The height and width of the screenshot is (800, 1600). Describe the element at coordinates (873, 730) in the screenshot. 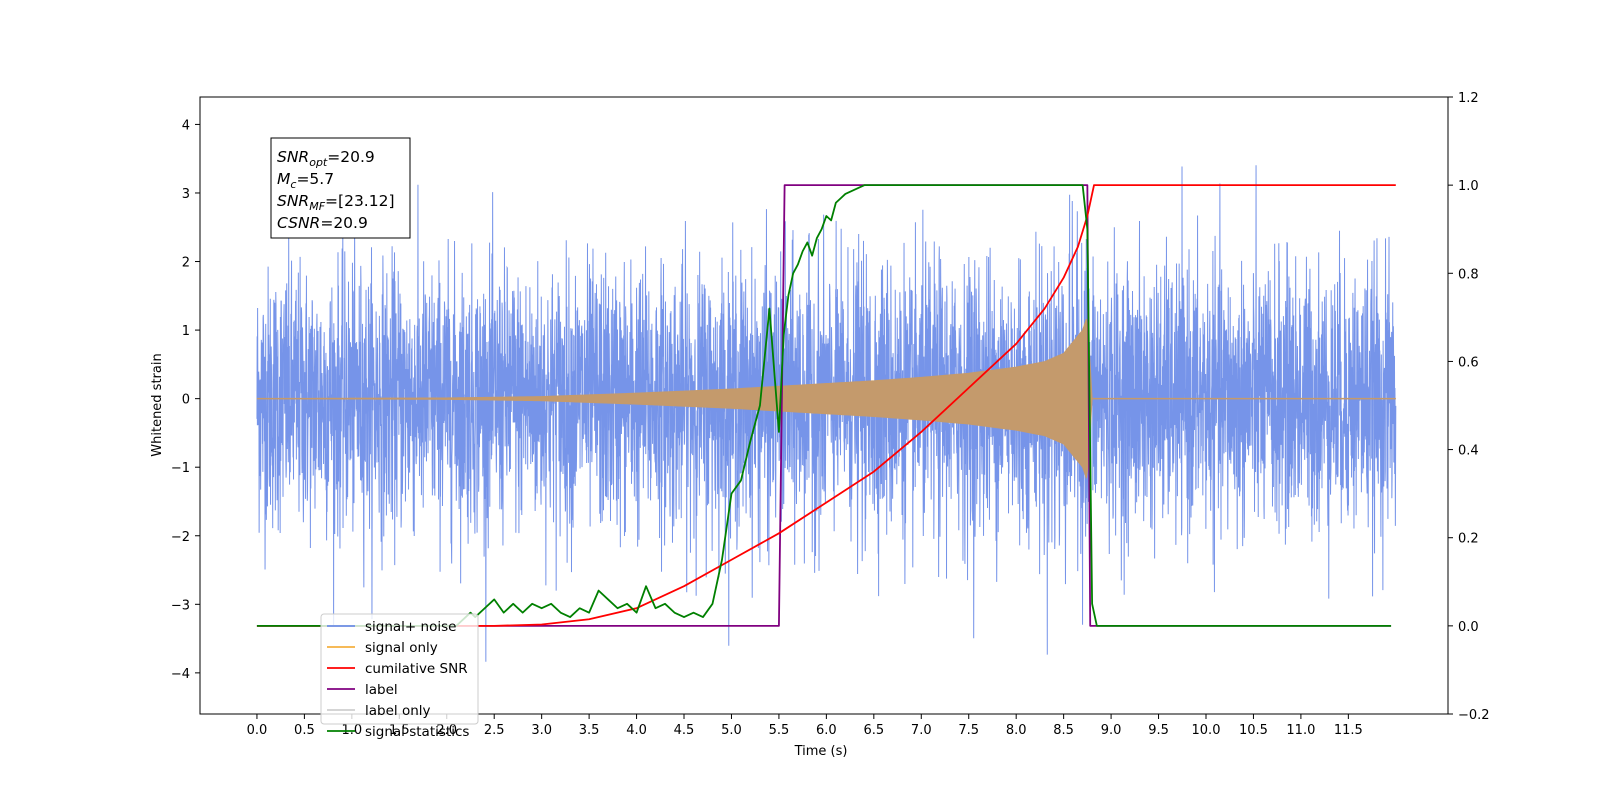

I see `x-tick-label: 6.5` at that location.